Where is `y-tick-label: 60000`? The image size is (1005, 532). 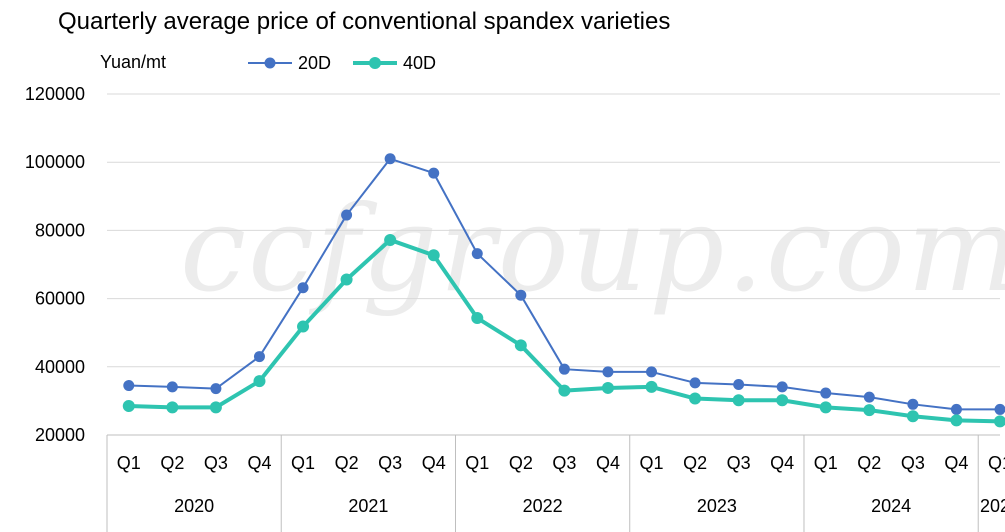
y-tick-label: 60000 is located at coordinates (60, 299).